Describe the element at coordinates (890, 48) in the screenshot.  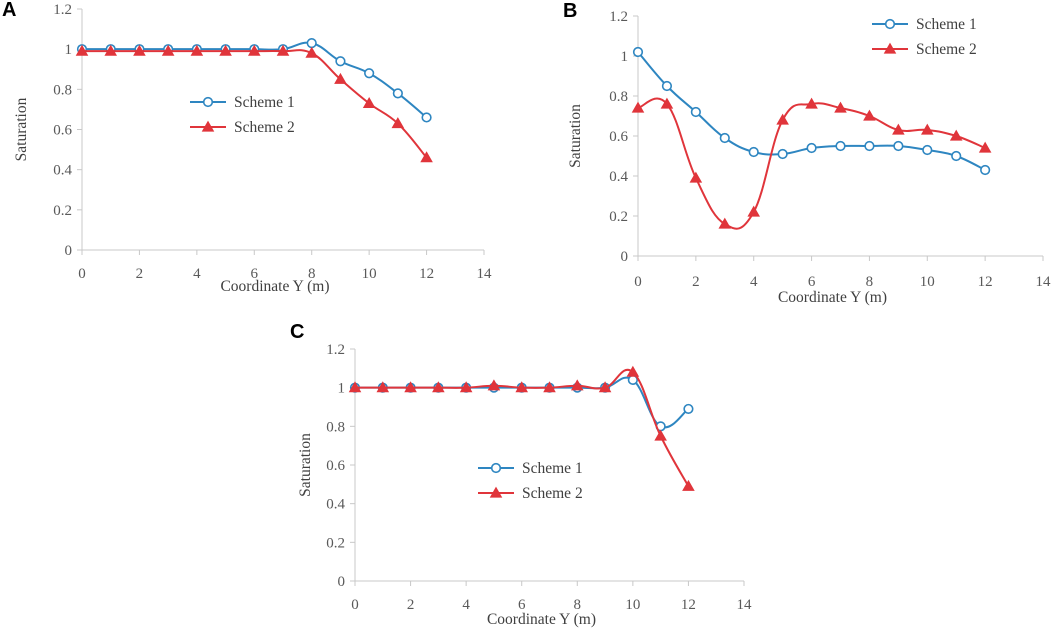
I see `panel-b-series-scheme-2-legend-marker` at that location.